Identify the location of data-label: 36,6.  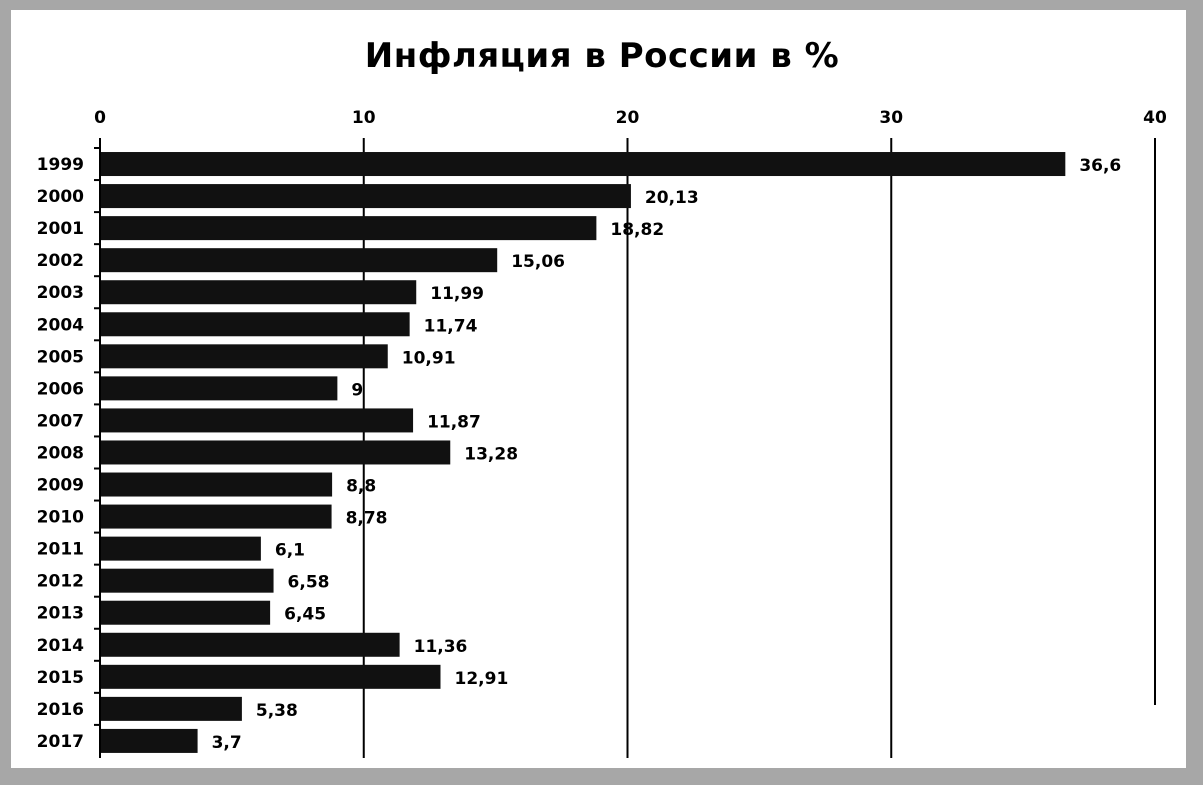
(1100, 166).